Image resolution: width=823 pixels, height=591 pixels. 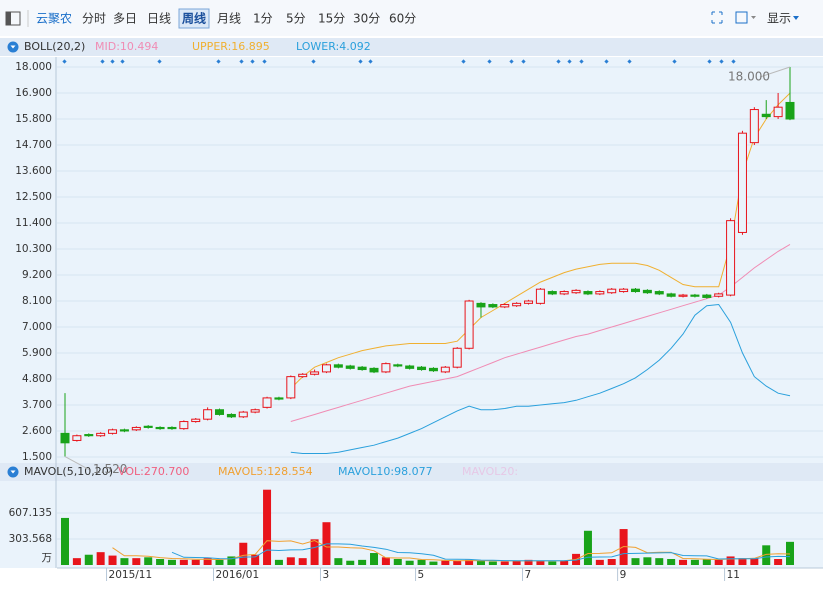 What do you see at coordinates (779, 19) in the screenshot?
I see `display-button: 显示` at bounding box center [779, 19].